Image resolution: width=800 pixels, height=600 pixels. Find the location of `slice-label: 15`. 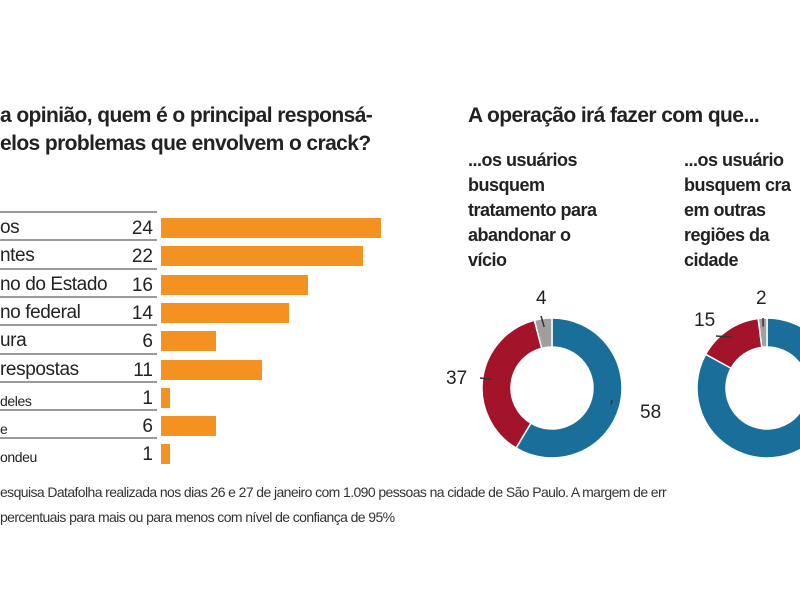

slice-label: 15 is located at coordinates (704, 320).